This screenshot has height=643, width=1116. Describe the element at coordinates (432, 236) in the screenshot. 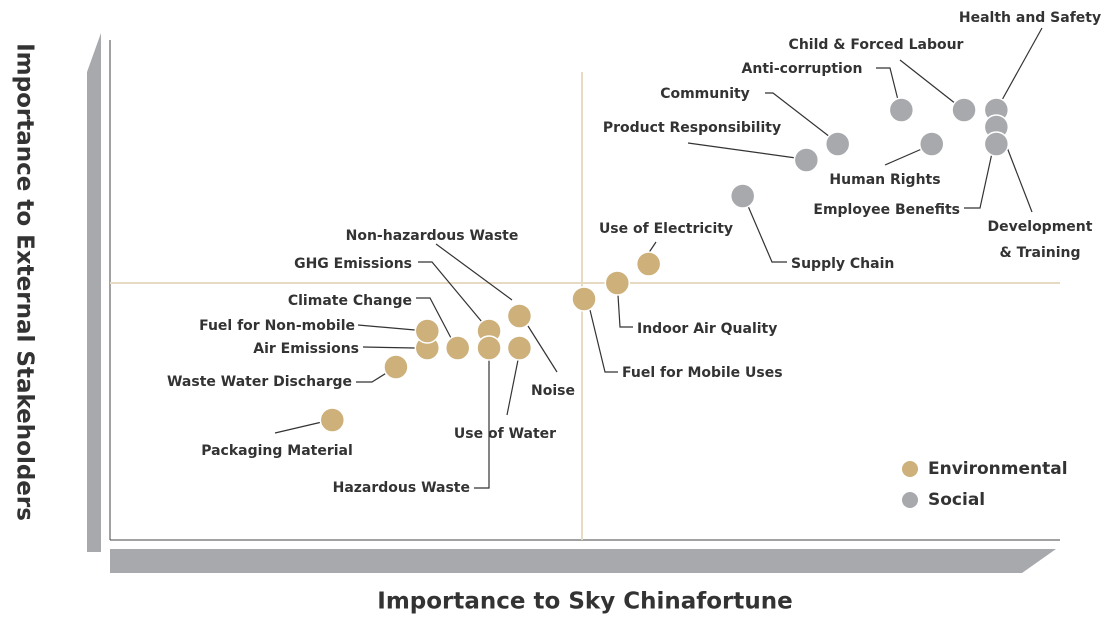

I see `point-label: Non-hazardous Waste` at that location.